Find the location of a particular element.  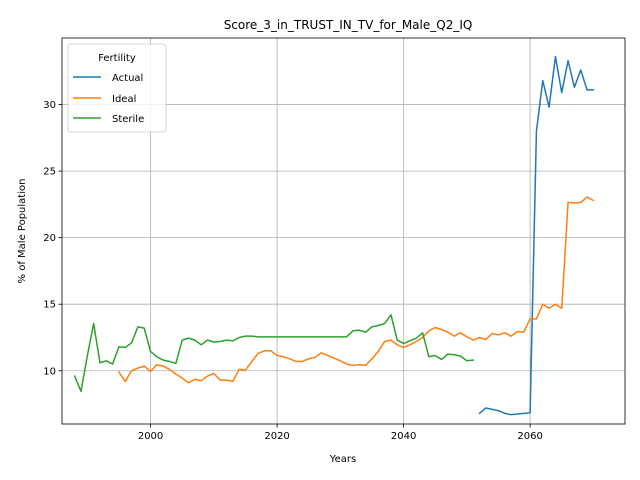

legend-label-actual: Actual is located at coordinates (127, 78).